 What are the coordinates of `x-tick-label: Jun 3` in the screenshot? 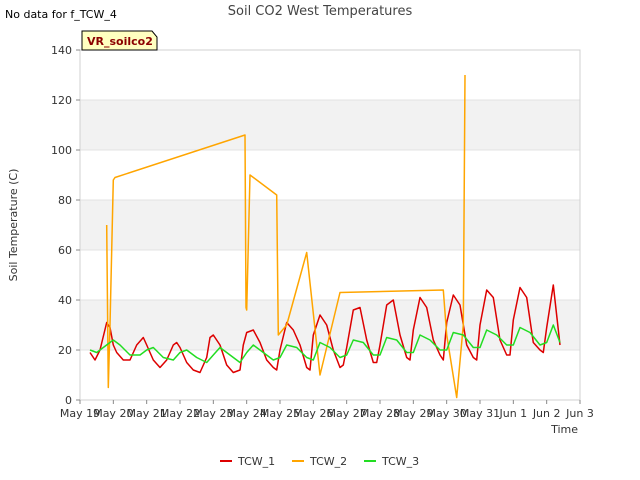 It's located at (579, 413).